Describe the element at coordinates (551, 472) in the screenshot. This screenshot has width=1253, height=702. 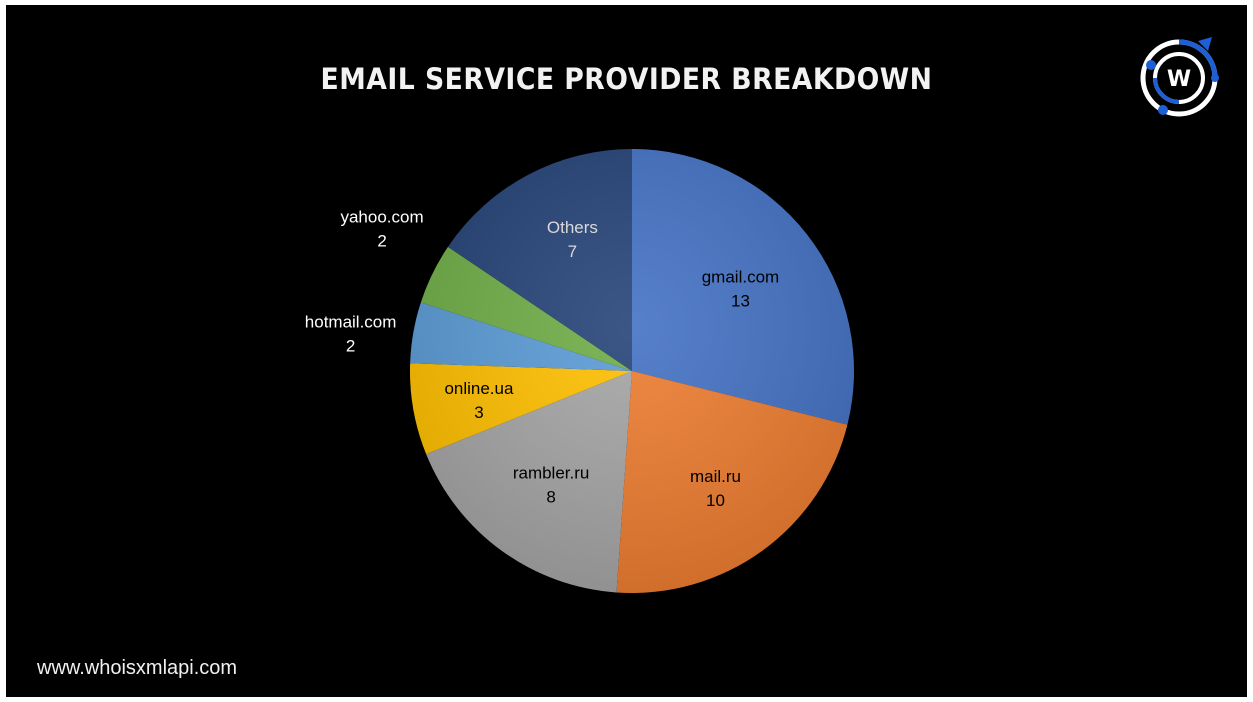
I see `slice-category-label: rambler.ru` at that location.